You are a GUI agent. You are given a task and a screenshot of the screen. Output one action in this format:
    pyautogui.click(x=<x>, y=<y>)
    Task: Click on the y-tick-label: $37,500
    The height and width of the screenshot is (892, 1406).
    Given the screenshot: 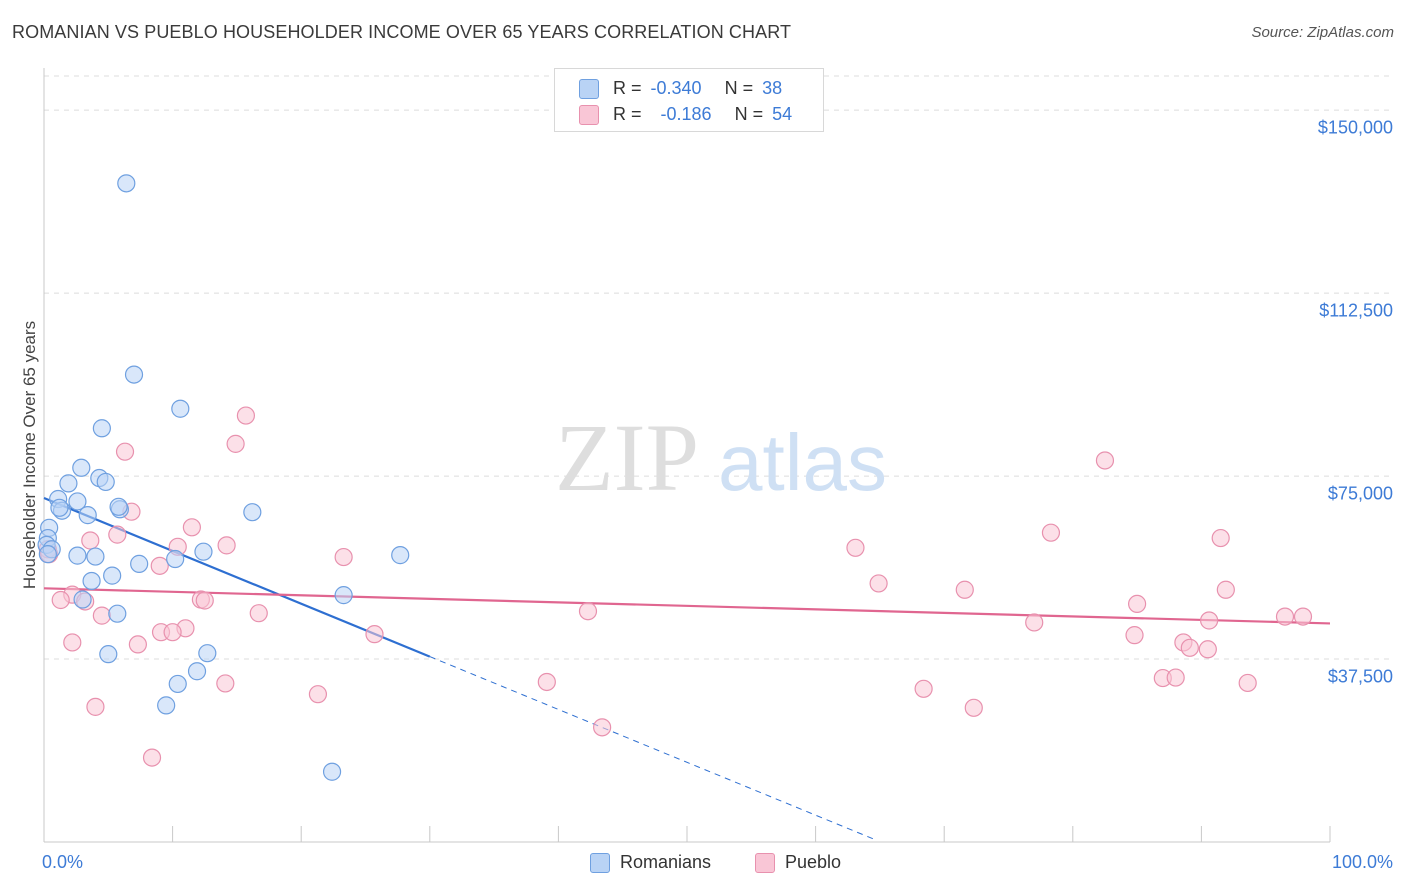 What is the action you would take?
    pyautogui.click(x=1360, y=676)
    